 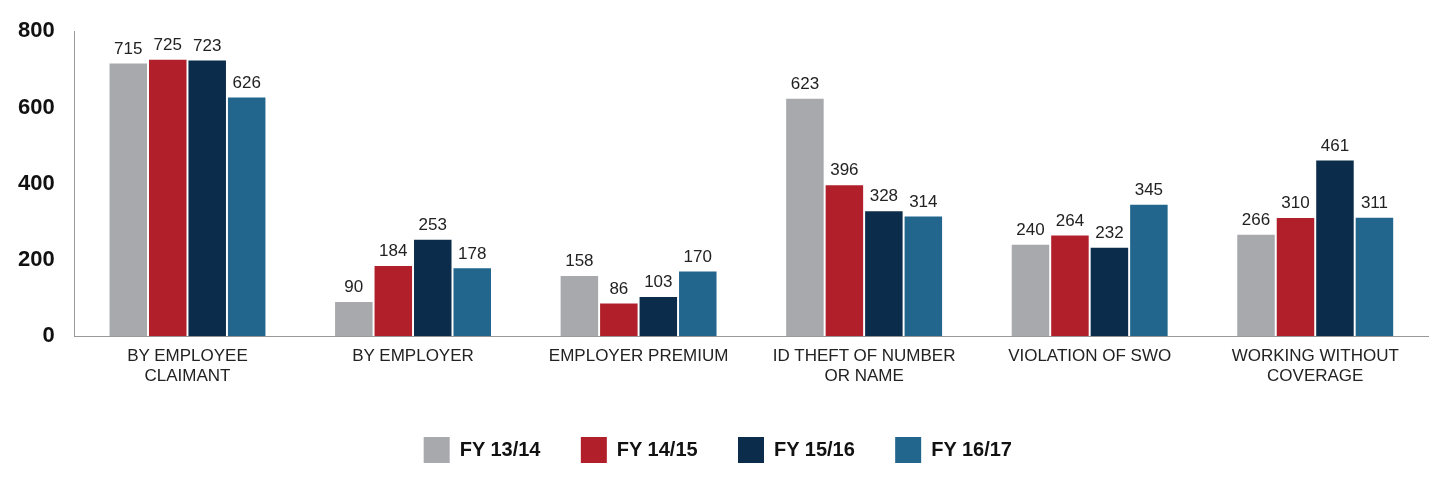 I want to click on y-tick-label: 800, so click(x=36, y=30).